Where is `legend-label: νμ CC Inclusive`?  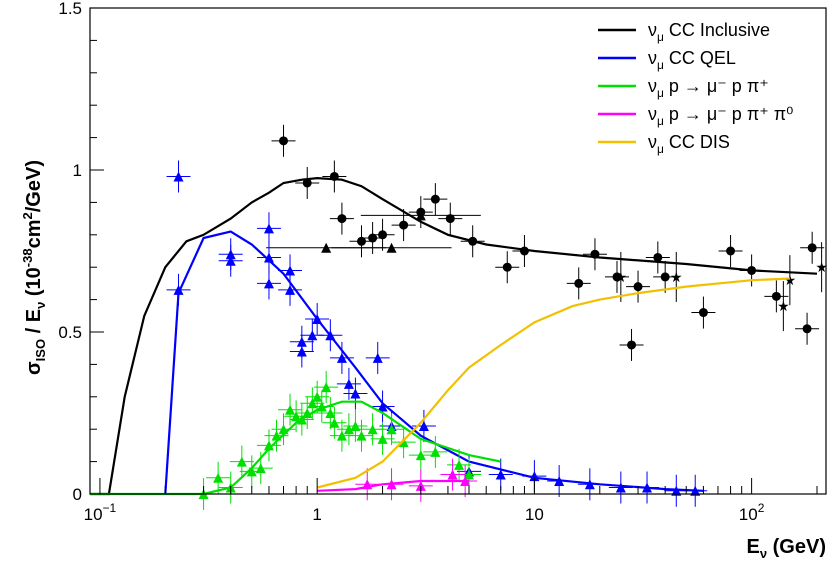
legend-label: νμ CC Inclusive is located at coordinates (709, 32).